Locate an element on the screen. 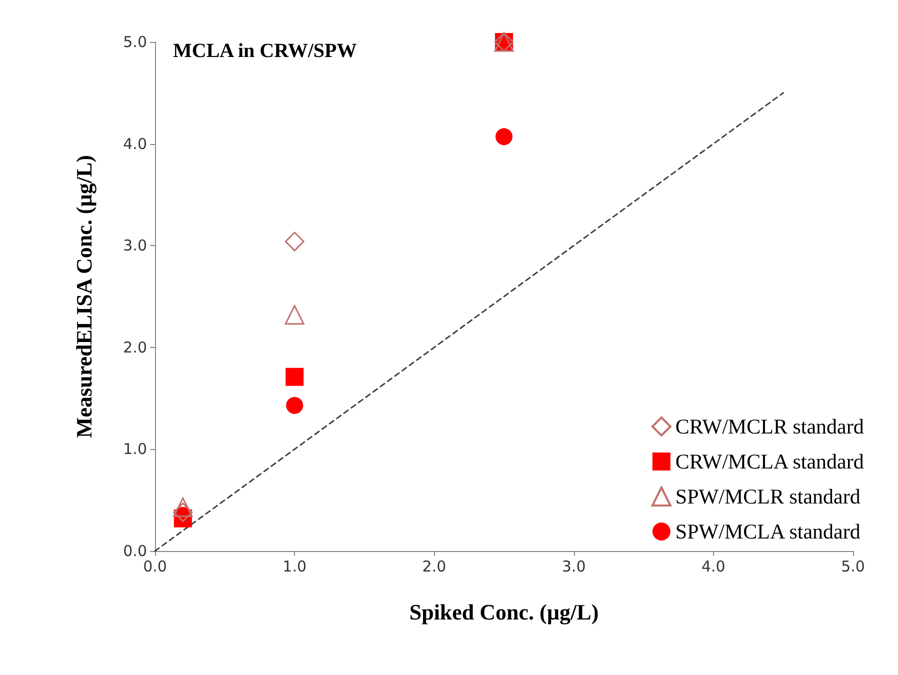 The height and width of the screenshot is (675, 898). y-tick-label: 4.0 is located at coordinates (135, 143).